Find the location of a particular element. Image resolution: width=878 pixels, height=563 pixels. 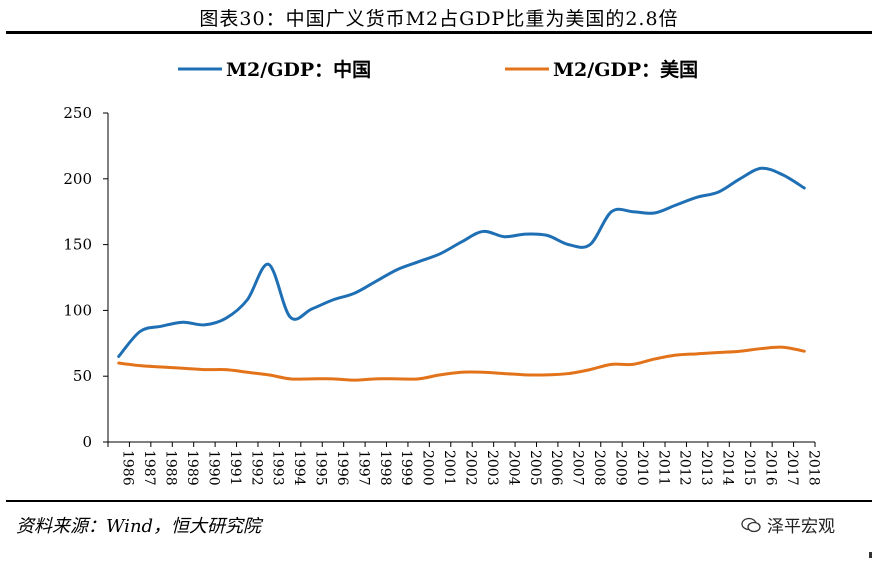

x-tick-label: 2012 is located at coordinates (685, 468).